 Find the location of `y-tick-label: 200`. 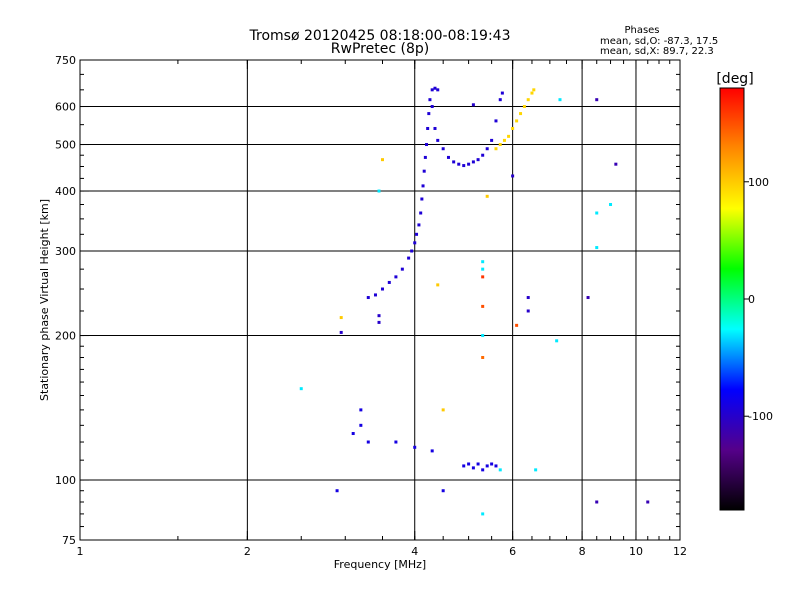

y-tick-label: 200 is located at coordinates (65, 336).